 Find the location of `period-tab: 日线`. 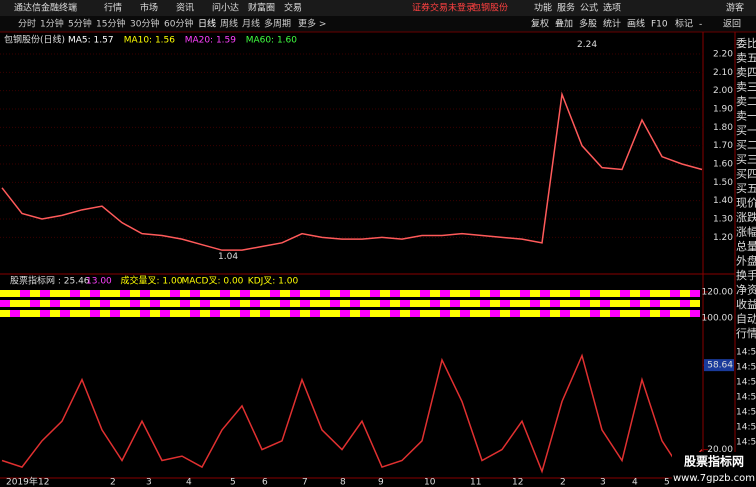

period-tab: 日线 is located at coordinates (207, 24).